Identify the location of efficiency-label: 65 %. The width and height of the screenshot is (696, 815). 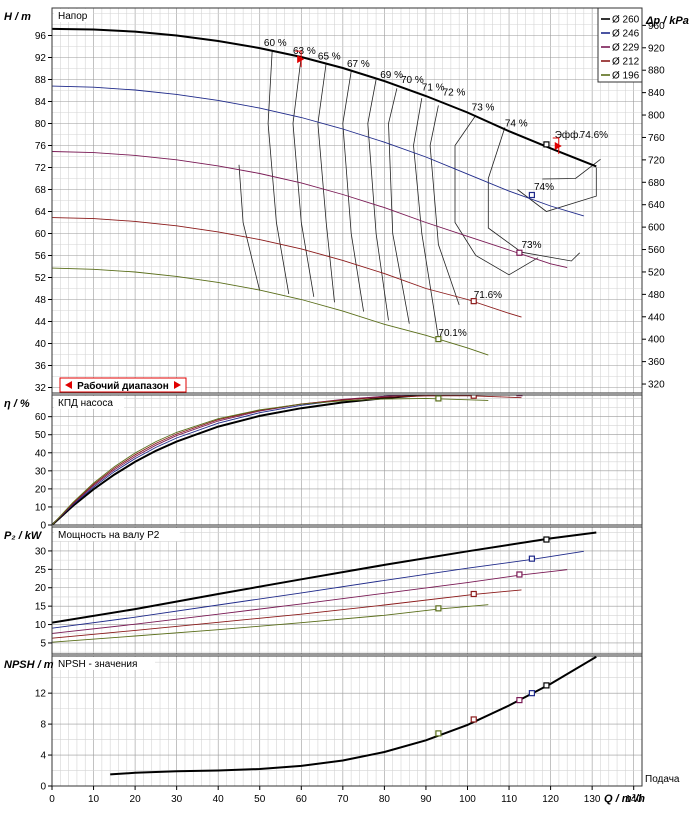
(329, 57).